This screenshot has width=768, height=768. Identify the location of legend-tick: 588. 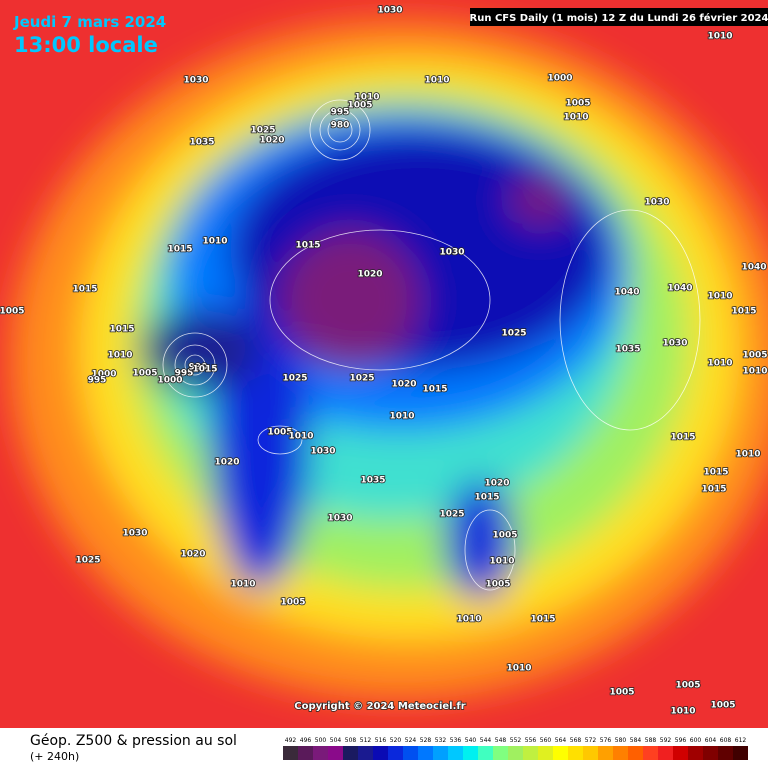
(651, 740).